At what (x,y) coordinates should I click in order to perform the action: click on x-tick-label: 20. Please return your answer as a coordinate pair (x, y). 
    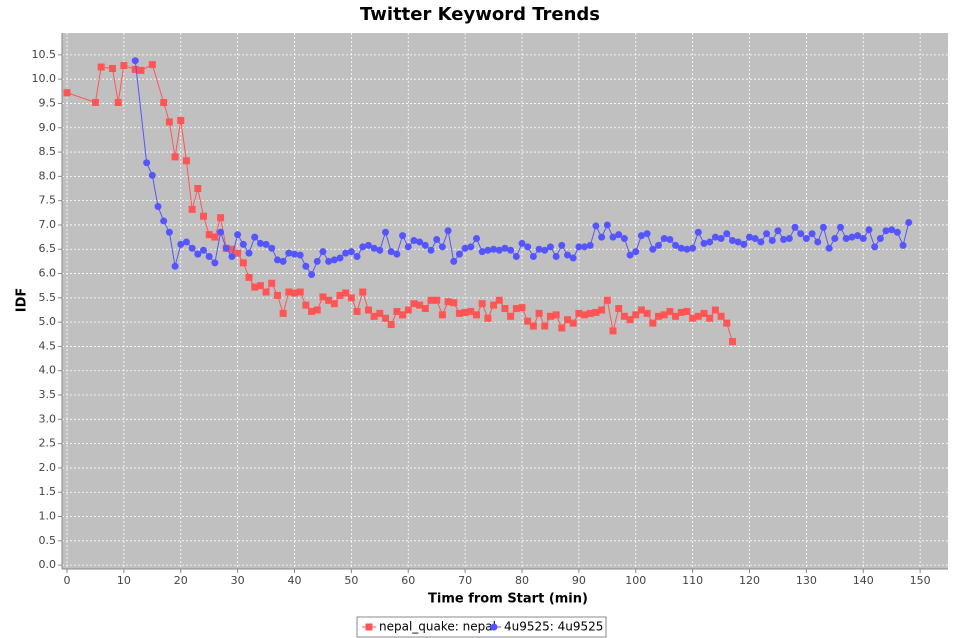
    Looking at the image, I should click on (181, 580).